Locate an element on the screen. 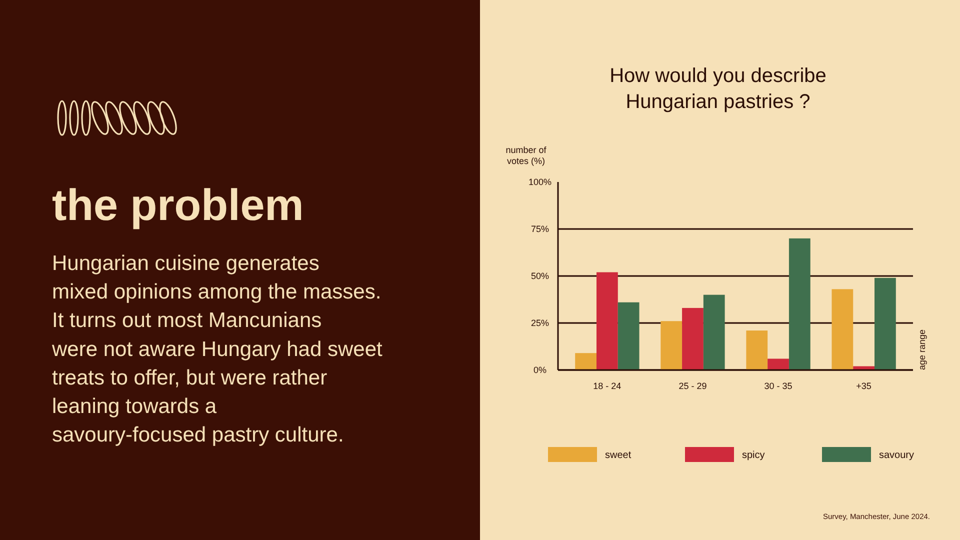 The height and width of the screenshot is (540, 960). chart-title: How would you describe Hungarian pastries ? is located at coordinates (718, 89).